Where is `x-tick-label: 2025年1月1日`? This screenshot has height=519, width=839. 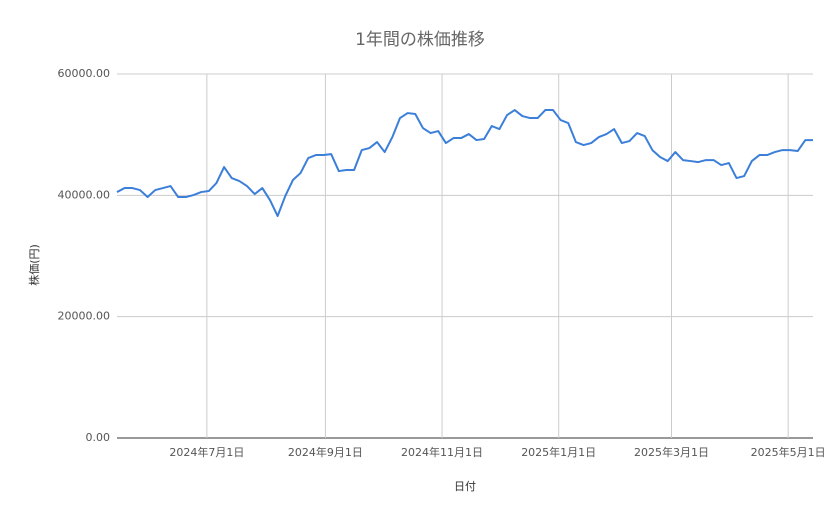
x-tick-label: 2025年1月1日 is located at coordinates (558, 452).